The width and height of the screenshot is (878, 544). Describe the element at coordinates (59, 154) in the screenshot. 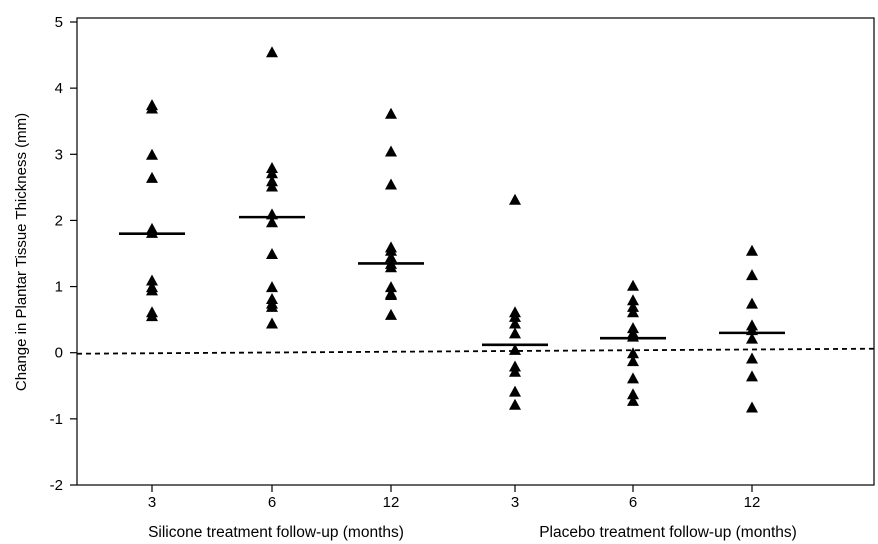

I see `y-tick-label: 3` at that location.